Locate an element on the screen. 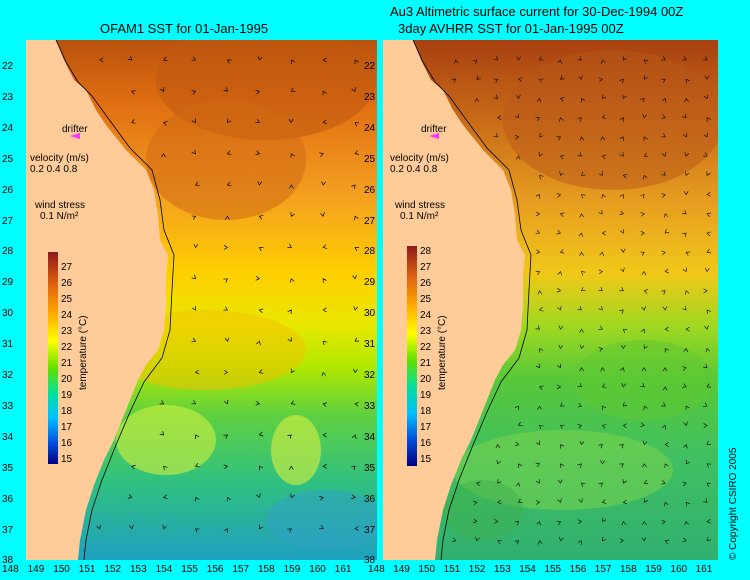 This screenshot has width=750, height=580. colorbar-tick-label: 23 is located at coordinates (426, 331).